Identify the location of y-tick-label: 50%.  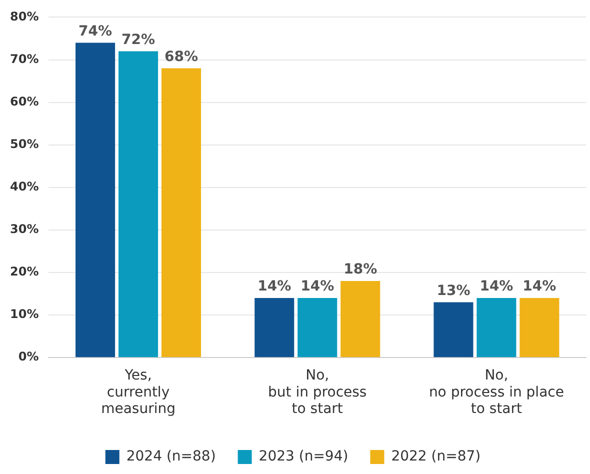
(24, 143).